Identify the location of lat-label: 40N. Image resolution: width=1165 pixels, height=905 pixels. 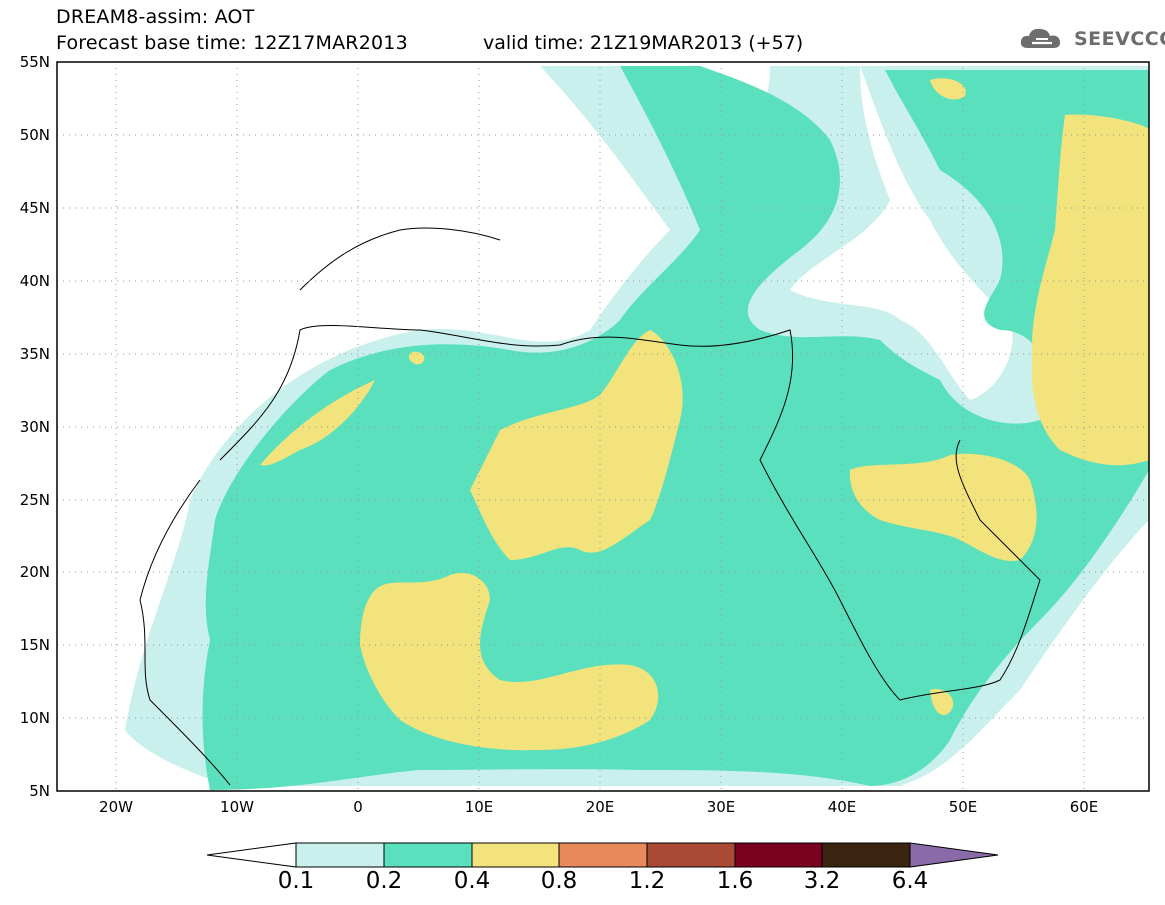
(35, 281).